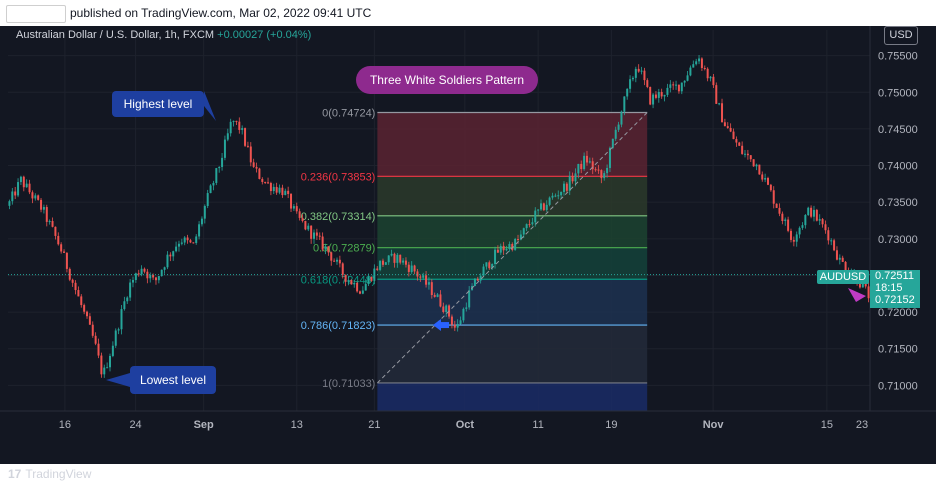 Image resolution: width=936 pixels, height=481 pixels. What do you see at coordinates (173, 380) in the screenshot?
I see `lowest-level-callout: Lowest level` at bounding box center [173, 380].